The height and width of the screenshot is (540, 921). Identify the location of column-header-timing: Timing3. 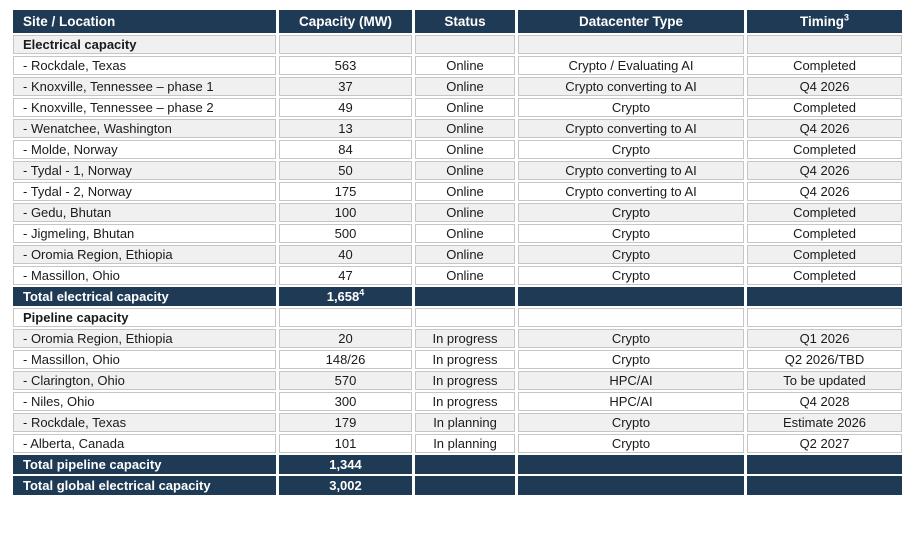
(824, 21).